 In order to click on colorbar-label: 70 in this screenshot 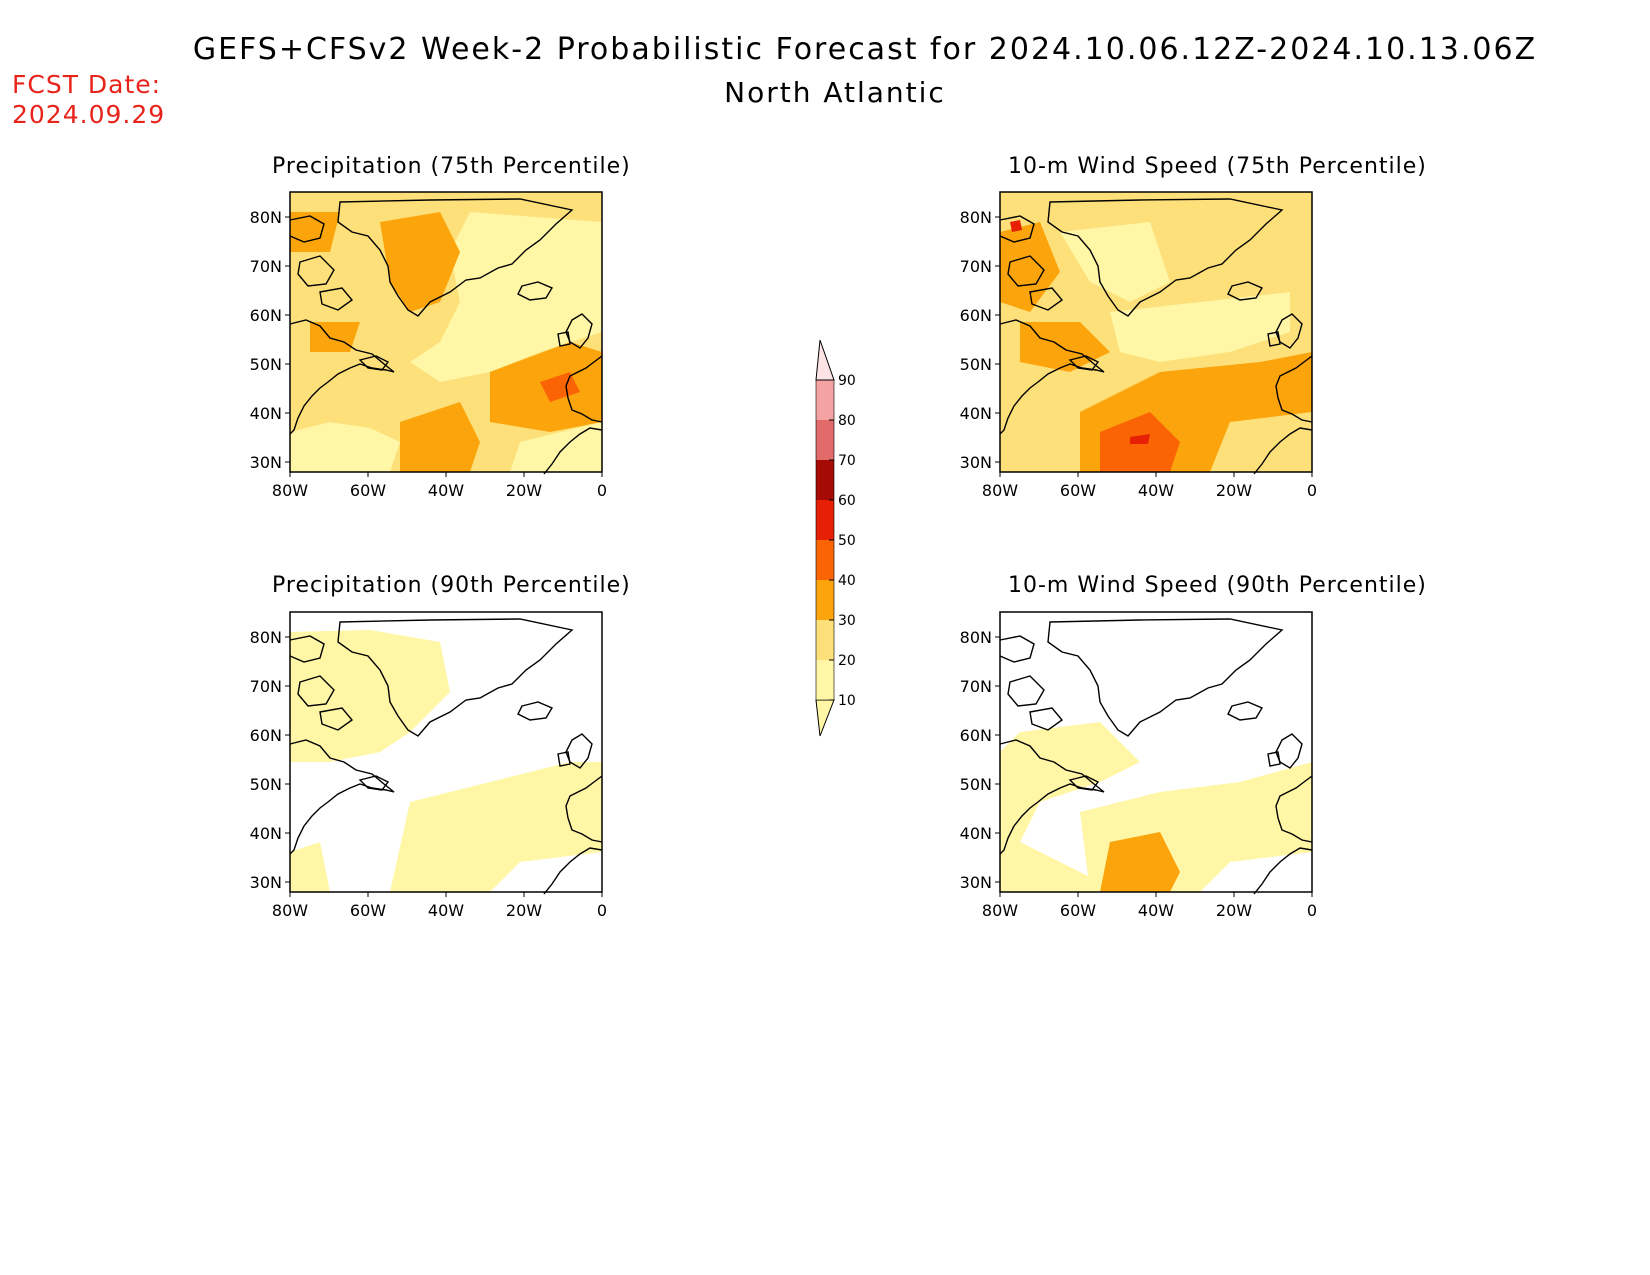, I will do `click(847, 461)`.